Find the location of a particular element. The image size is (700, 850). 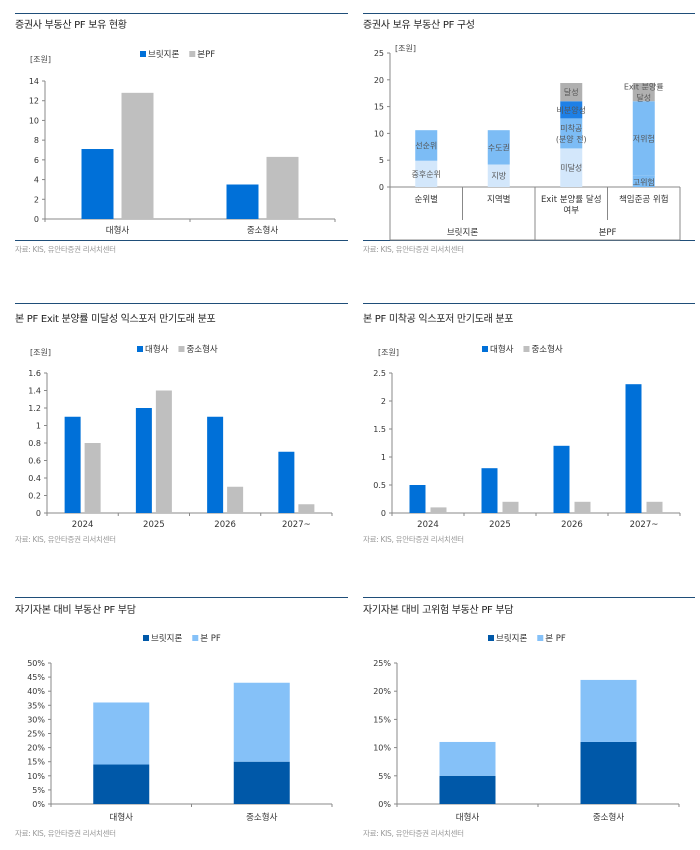

y-tick-label: 10% is located at coordinates (382, 748).